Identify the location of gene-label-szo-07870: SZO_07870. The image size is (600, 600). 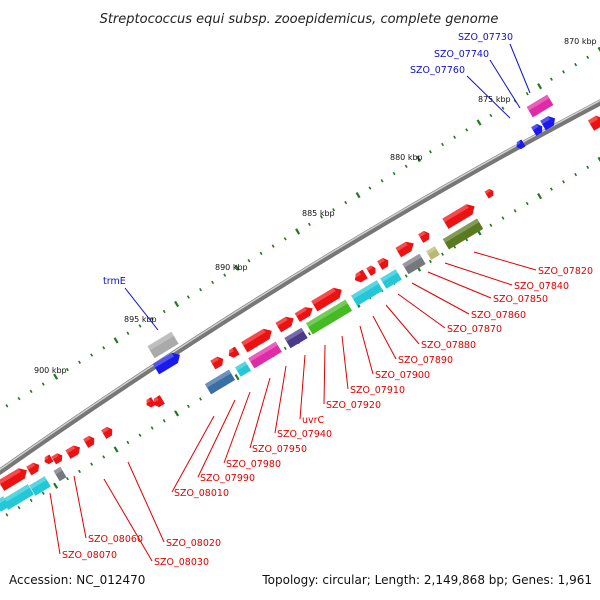
(474, 329).